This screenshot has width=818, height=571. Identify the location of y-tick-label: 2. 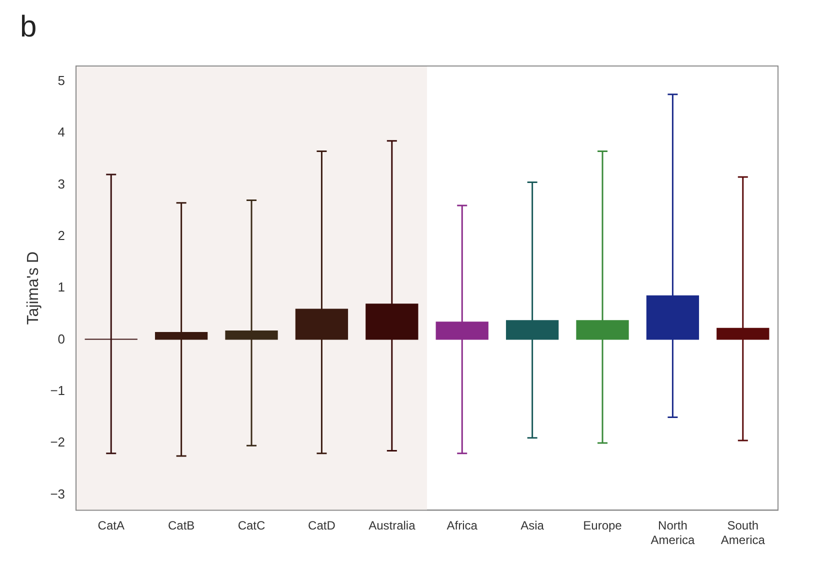
(62, 236).